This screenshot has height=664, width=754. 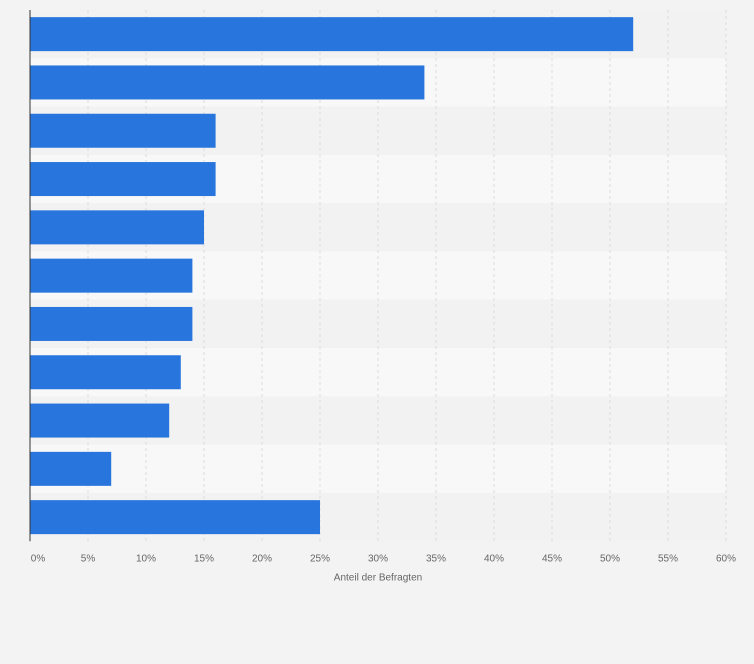 I want to click on x-tick-label: 0%, so click(x=38, y=558).